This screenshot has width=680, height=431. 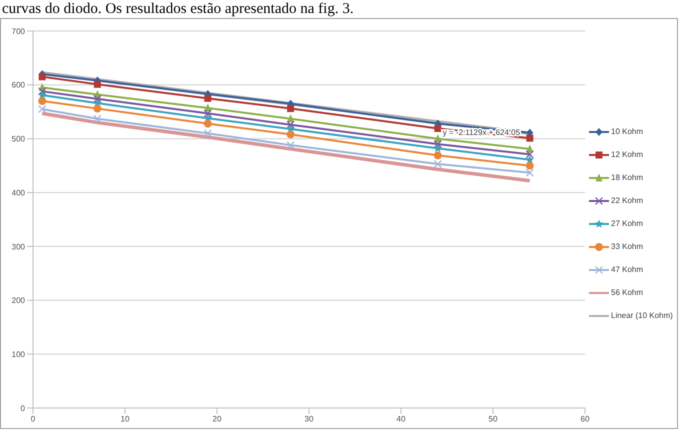 I want to click on x-tick-label: 40, so click(x=401, y=419).